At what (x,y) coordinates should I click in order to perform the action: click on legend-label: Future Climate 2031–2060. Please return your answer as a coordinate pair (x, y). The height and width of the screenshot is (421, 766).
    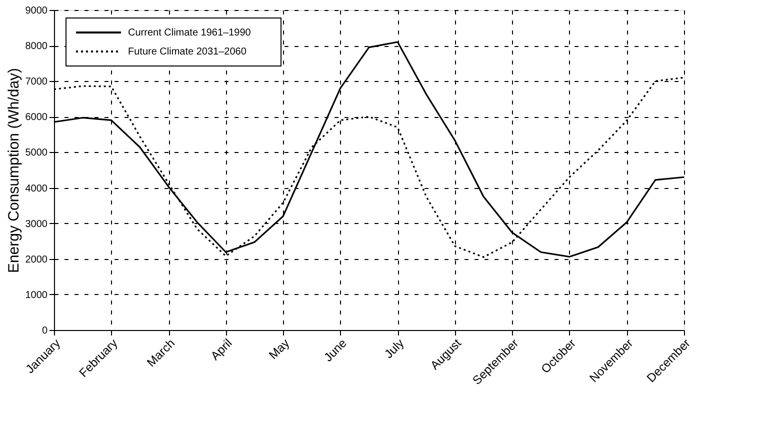
    Looking at the image, I should click on (187, 52).